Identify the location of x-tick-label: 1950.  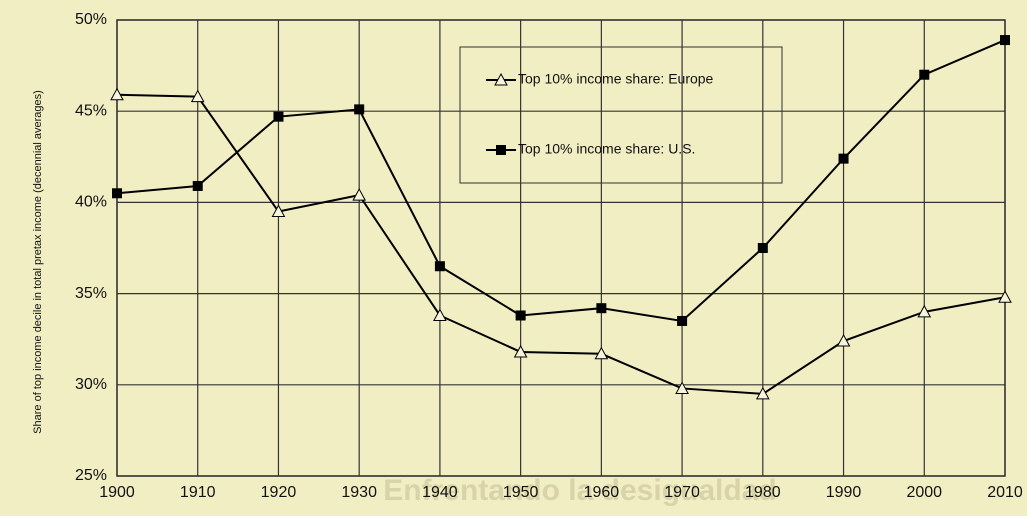
(521, 492).